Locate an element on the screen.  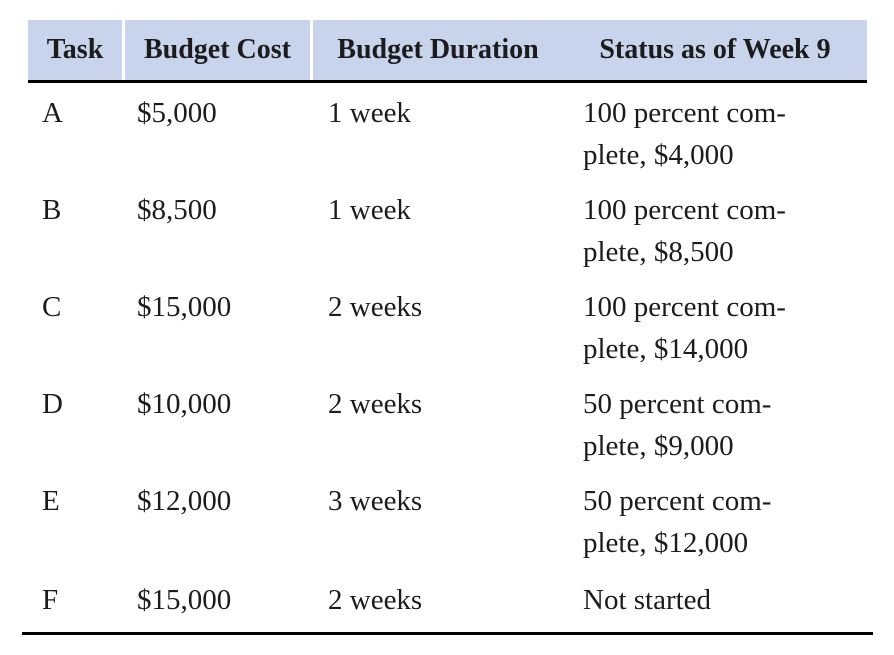
cell-budget-cost: $10,000 is located at coordinates (184, 404).